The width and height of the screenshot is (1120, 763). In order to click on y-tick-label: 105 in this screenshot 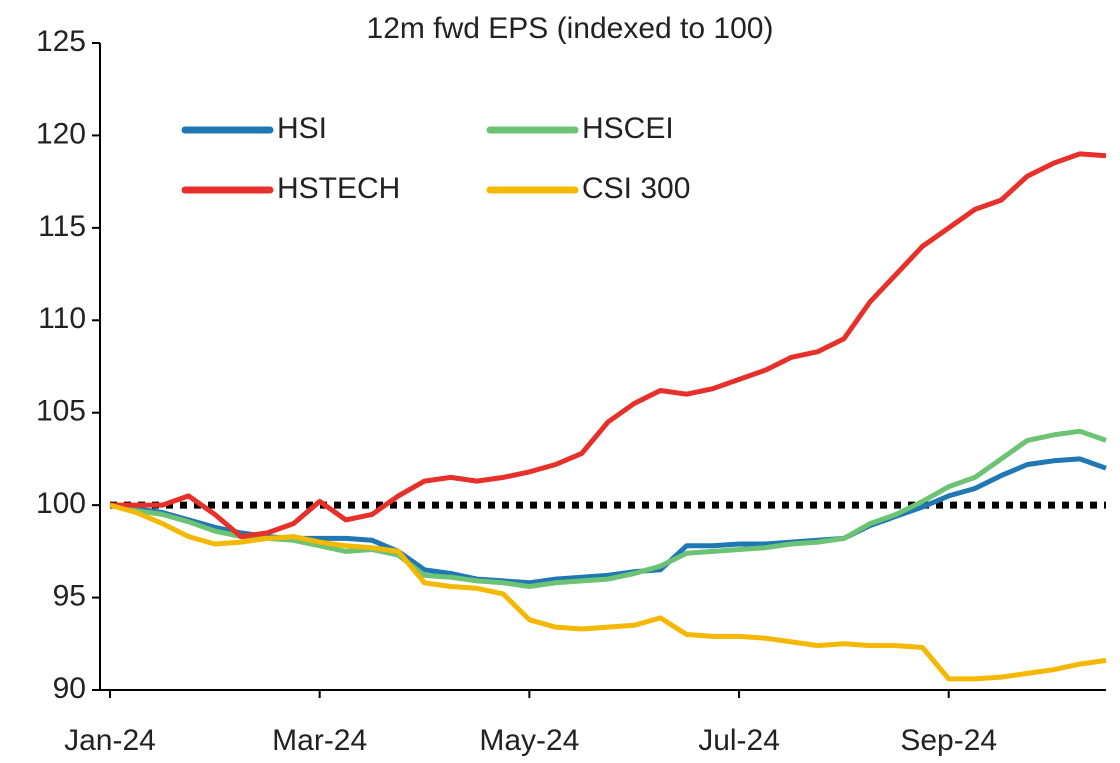, I will do `click(61, 411)`.